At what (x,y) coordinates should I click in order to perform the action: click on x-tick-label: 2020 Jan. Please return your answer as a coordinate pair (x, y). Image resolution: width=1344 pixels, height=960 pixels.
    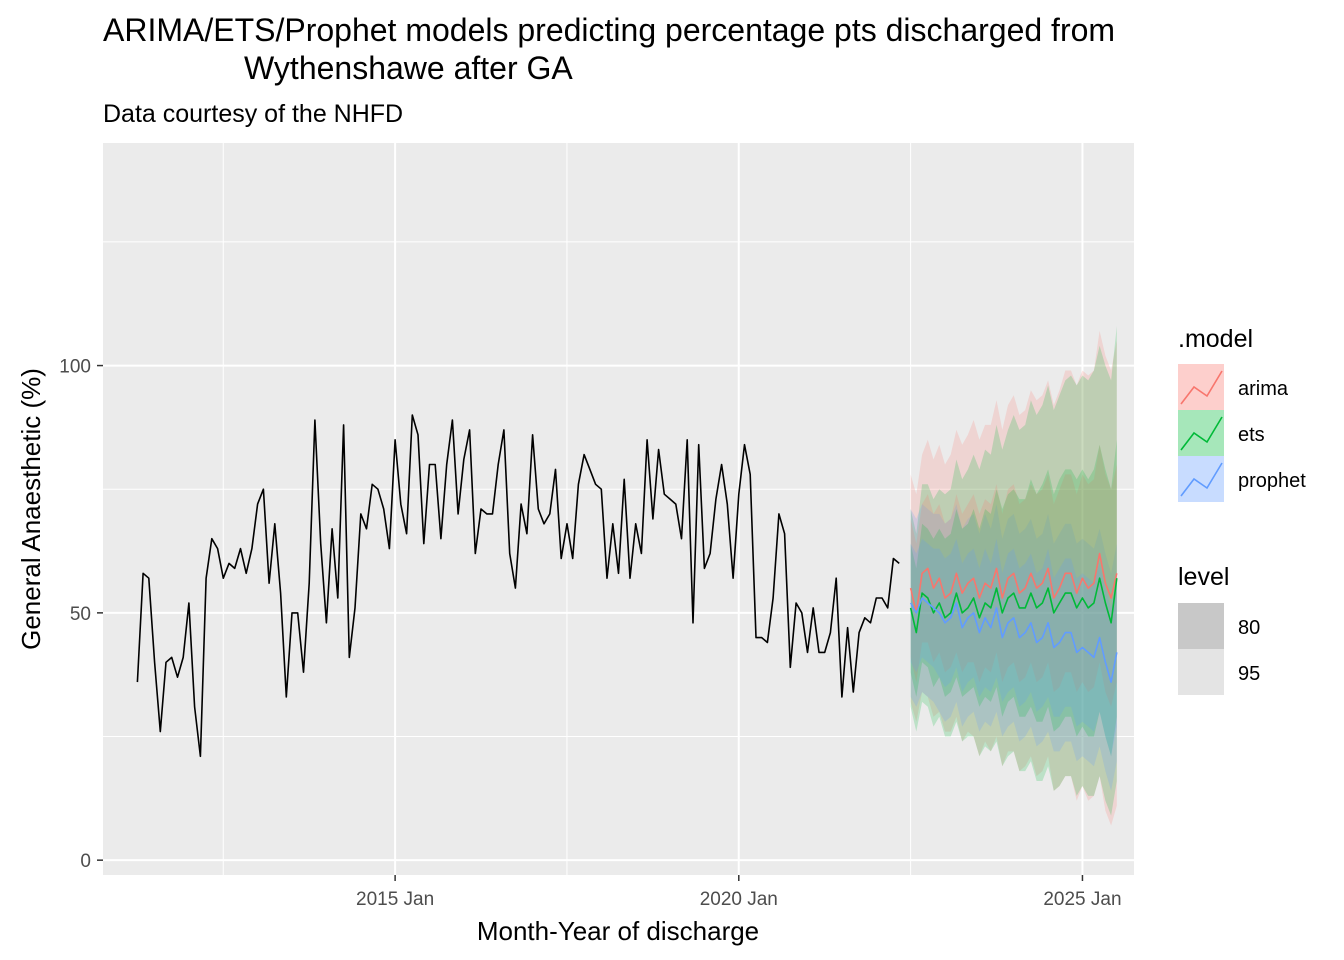
    Looking at the image, I should click on (739, 899).